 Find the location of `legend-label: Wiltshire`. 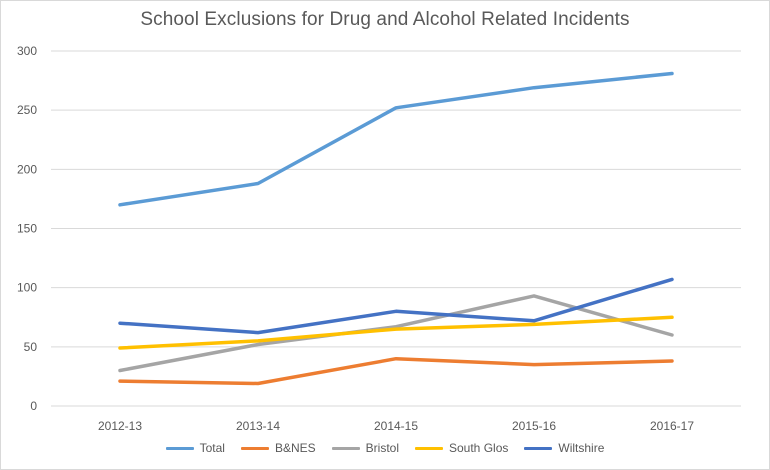

legend-label: Wiltshire is located at coordinates (581, 448).